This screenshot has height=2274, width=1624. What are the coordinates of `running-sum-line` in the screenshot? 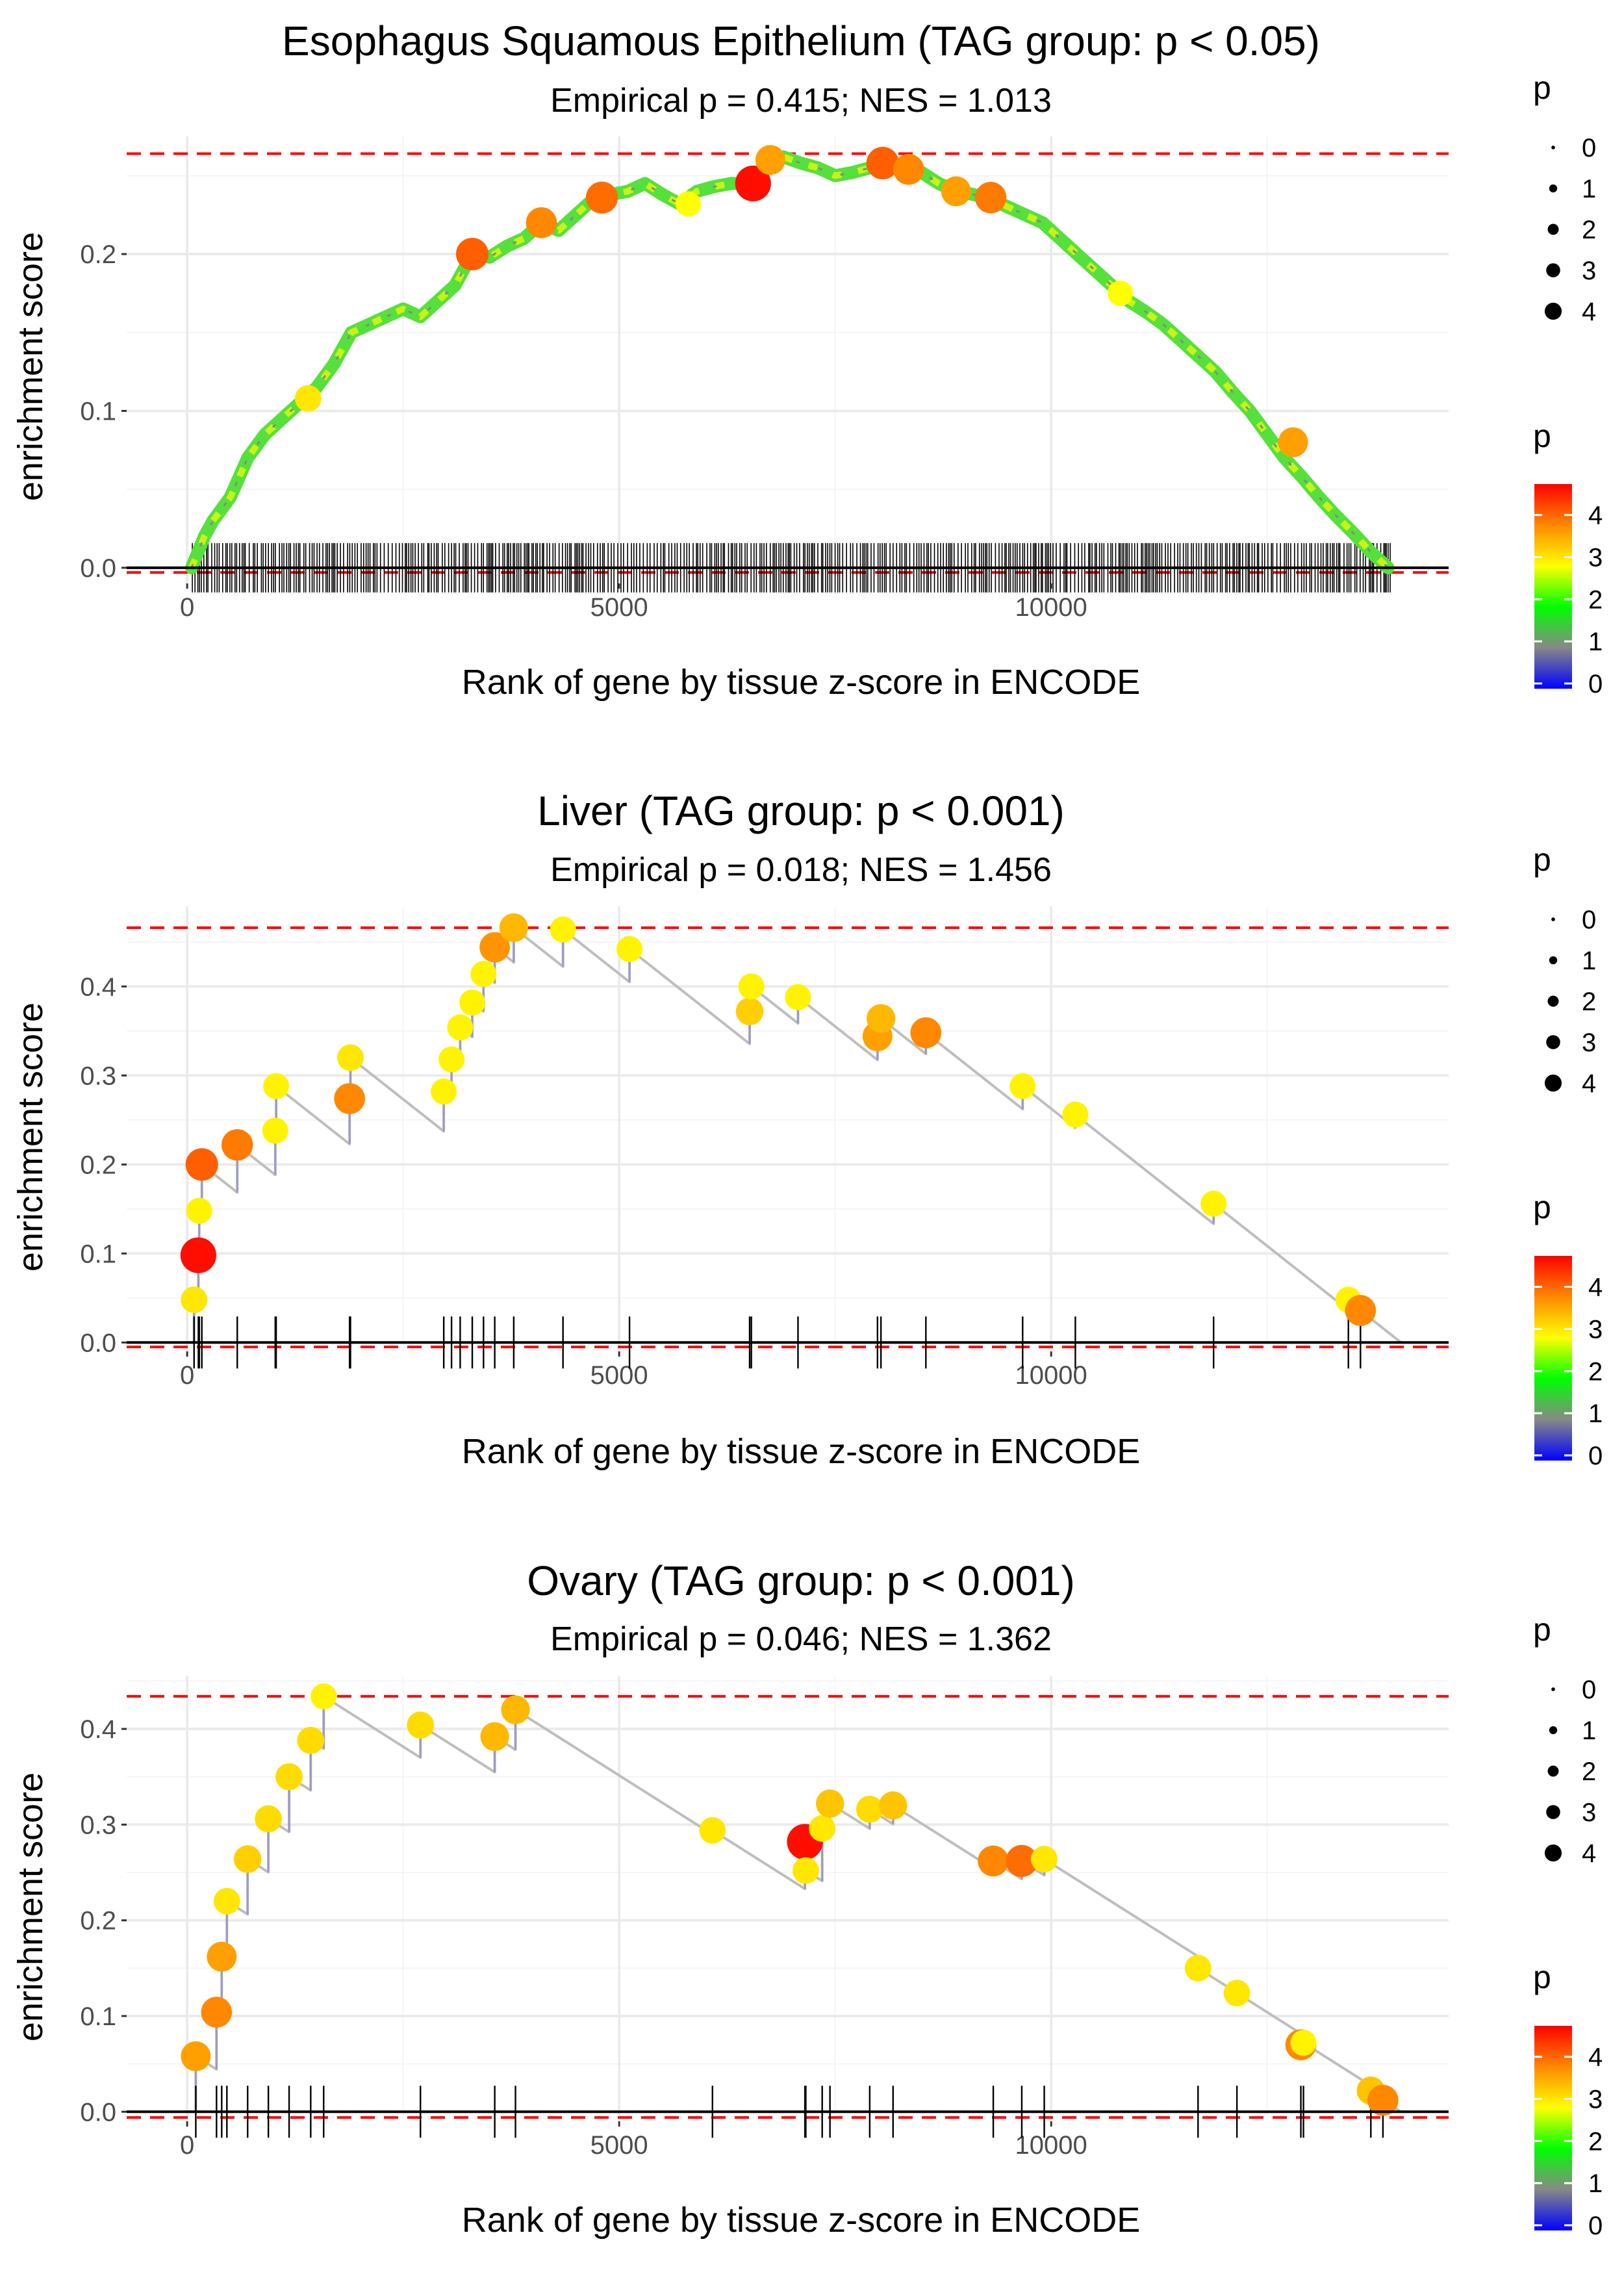 It's located at (794, 1904).